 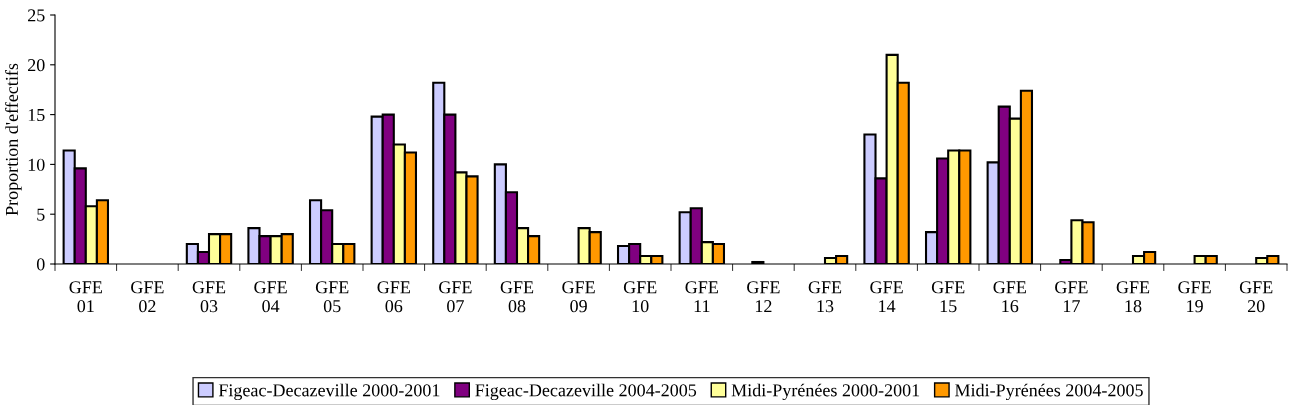 I want to click on x-tick-label: GFE 08, so click(x=517, y=297).